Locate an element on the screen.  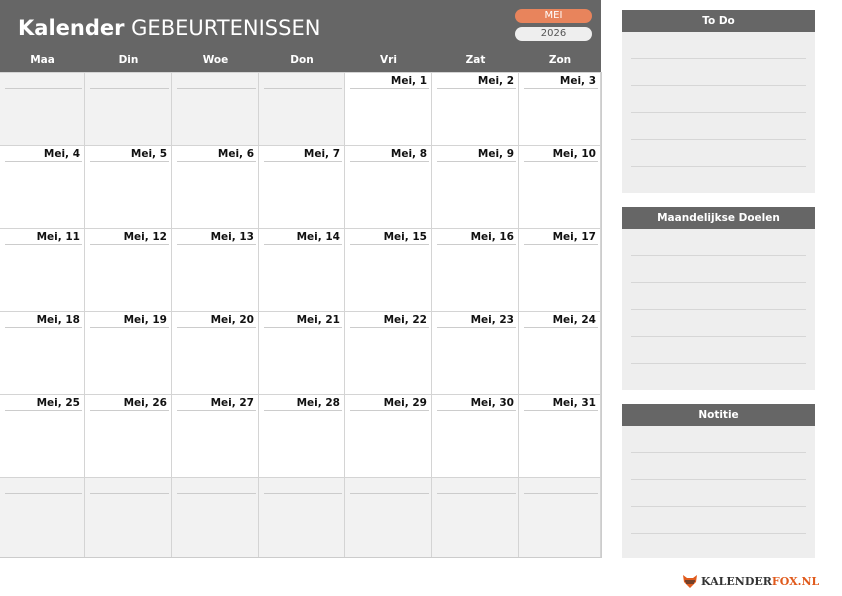
day-cell: Mei, 22 is located at coordinates (388, 352).